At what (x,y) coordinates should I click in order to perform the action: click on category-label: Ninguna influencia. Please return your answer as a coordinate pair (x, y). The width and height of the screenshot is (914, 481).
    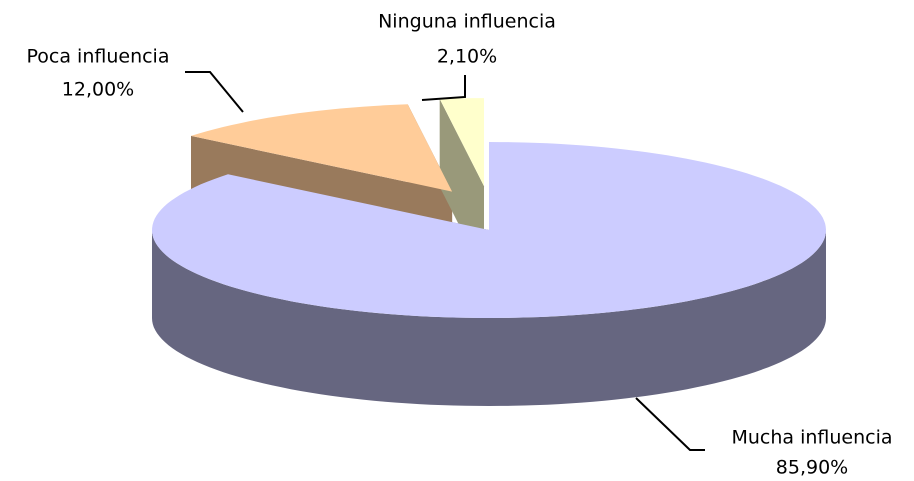
    Looking at the image, I should click on (467, 22).